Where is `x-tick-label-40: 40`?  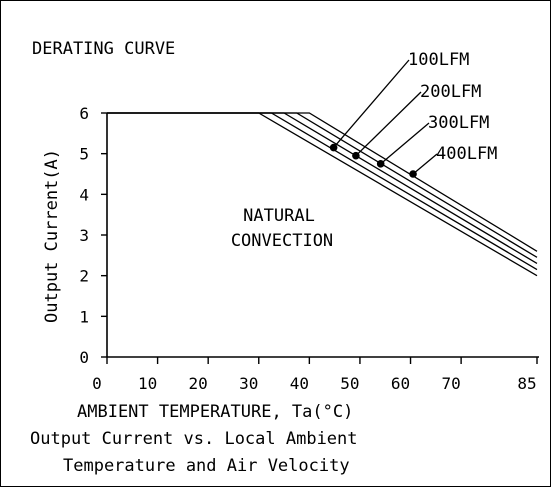 x-tick-label-40: 40 is located at coordinates (299, 383).